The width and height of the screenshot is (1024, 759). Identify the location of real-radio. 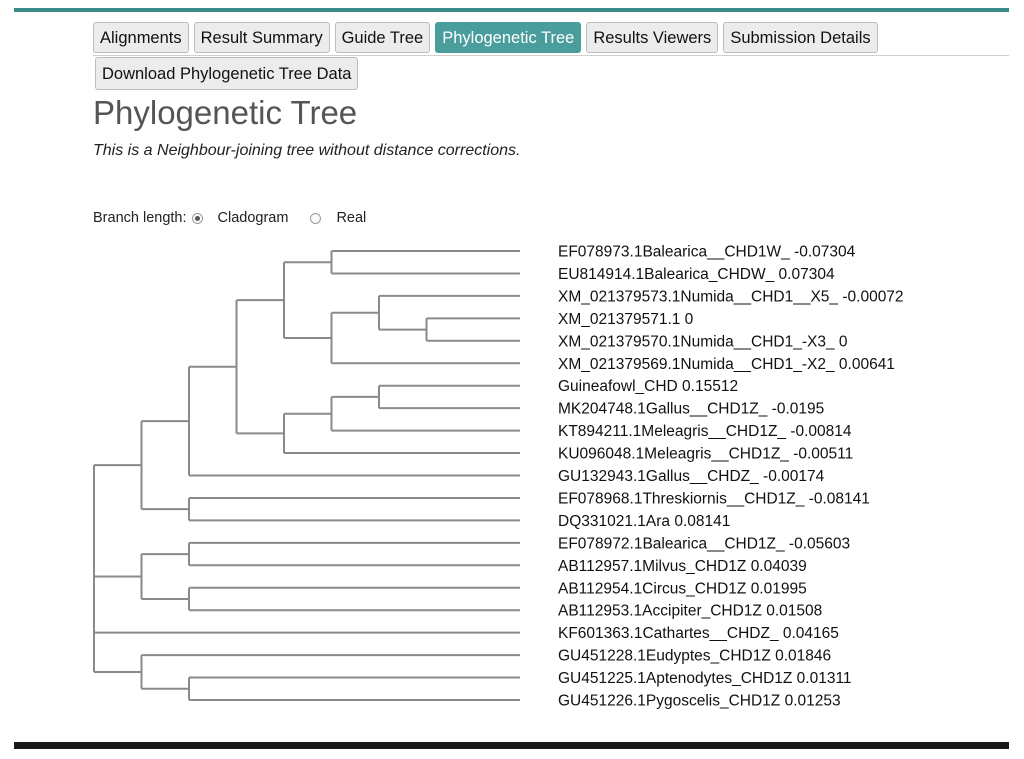
(316, 218).